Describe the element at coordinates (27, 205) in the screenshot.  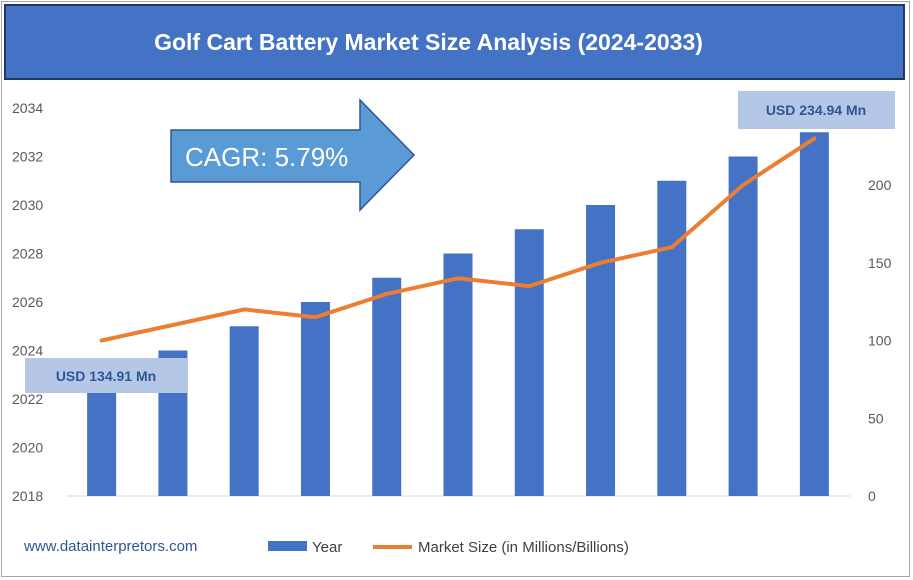
I see `left-tick-label: 2030` at that location.